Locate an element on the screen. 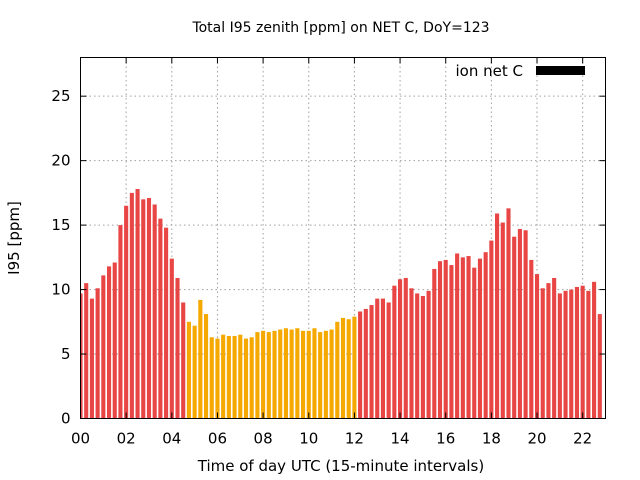 This screenshot has height=480, width=640. x-tick-label: 06 is located at coordinates (217, 439).